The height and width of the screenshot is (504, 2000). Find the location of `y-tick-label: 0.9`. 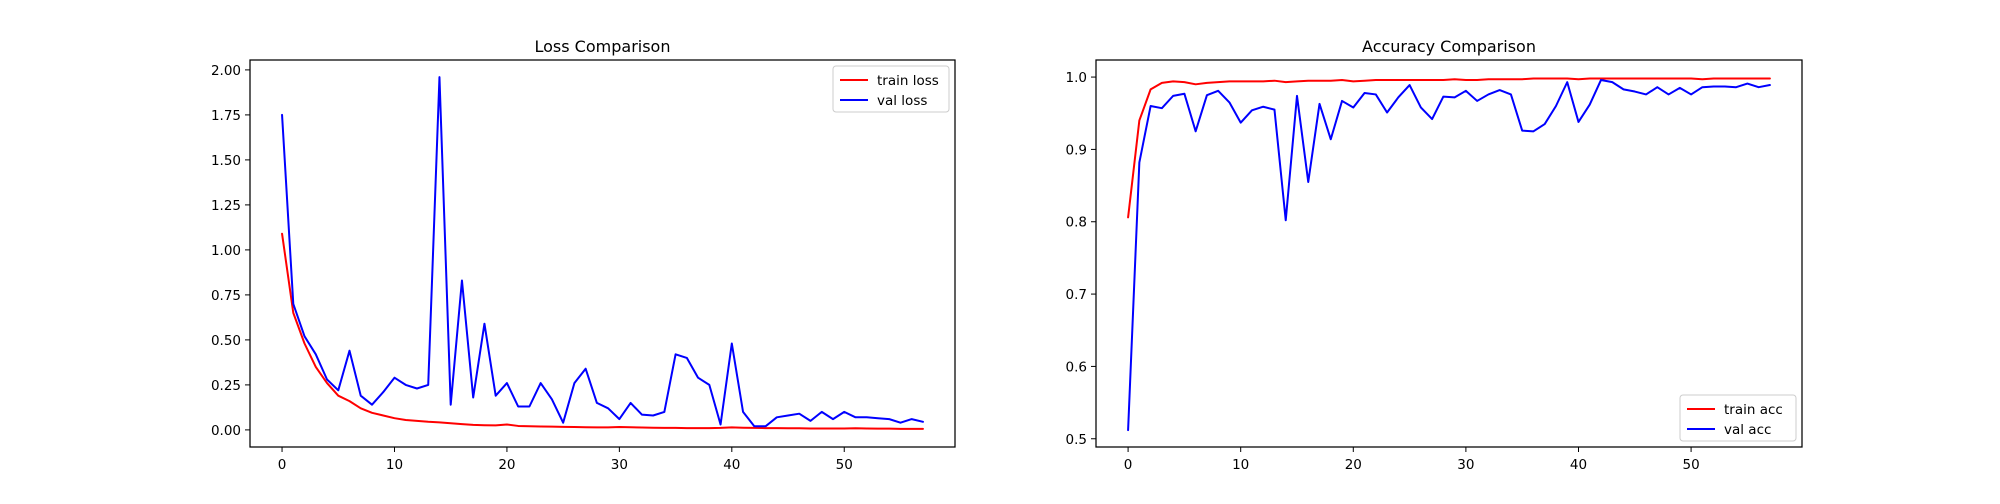

y-tick-label: 0.9 is located at coordinates (1076, 150).